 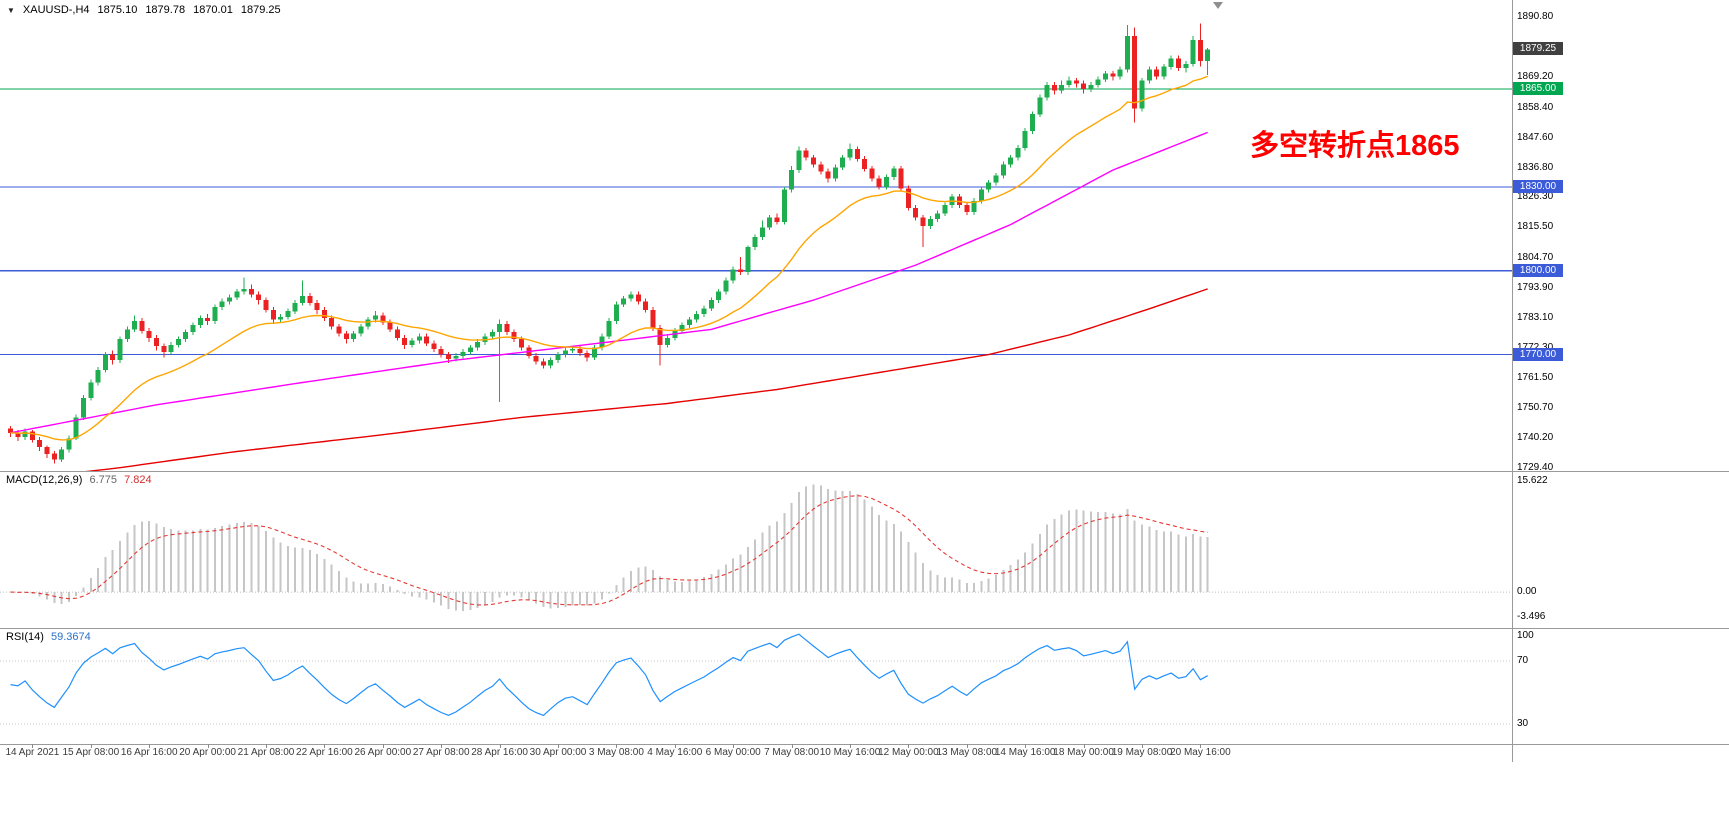 What do you see at coordinates (1538, 186) in the screenshot?
I see `price-line-badge: 1830.00` at bounding box center [1538, 186].